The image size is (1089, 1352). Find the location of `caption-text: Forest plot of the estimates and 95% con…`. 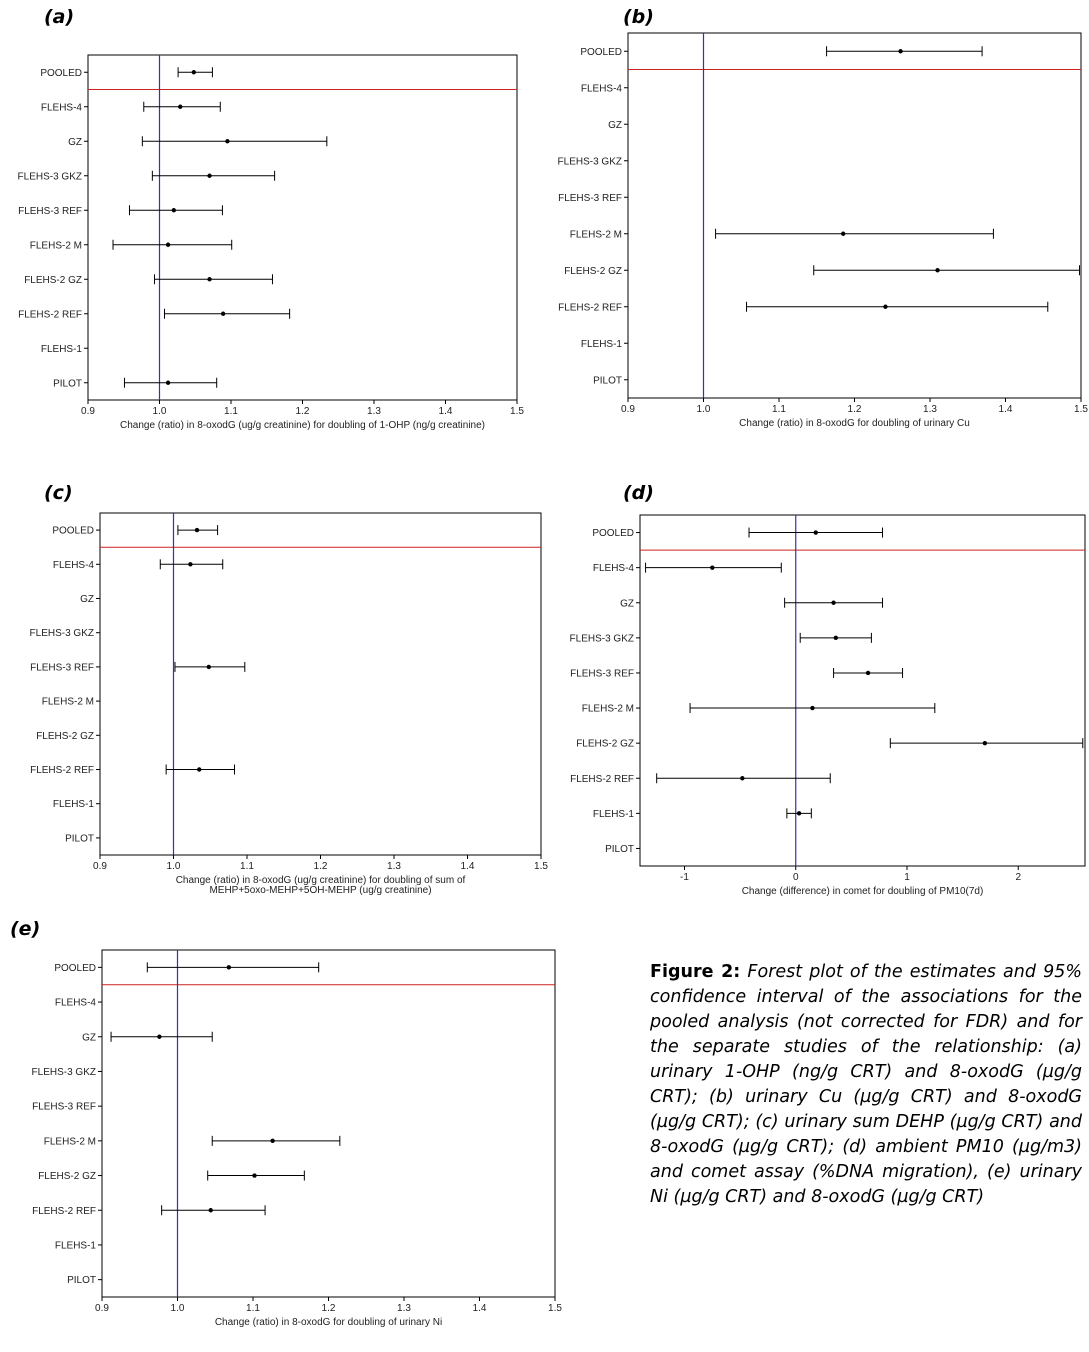

caption-text: Forest plot of the estimates and 95% con… is located at coordinates (866, 1084).